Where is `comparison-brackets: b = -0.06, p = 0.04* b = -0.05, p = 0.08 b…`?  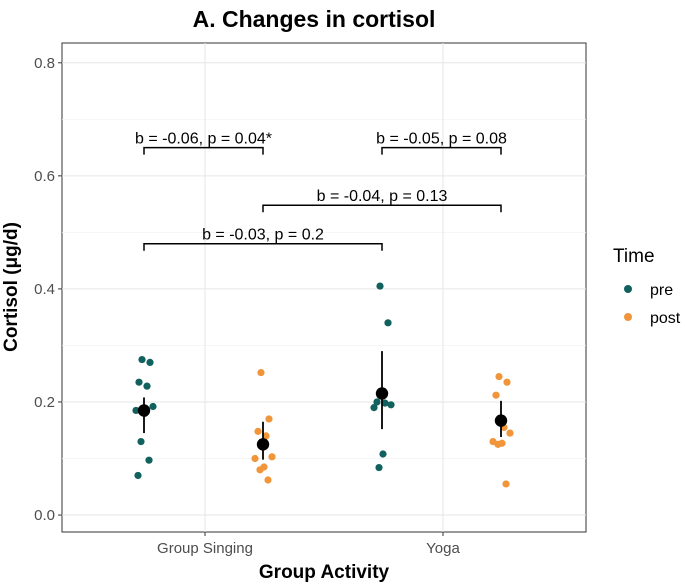 comparison-brackets: b = -0.06, p = 0.04* b = -0.05, p = 0.08 b… is located at coordinates (321, 191).